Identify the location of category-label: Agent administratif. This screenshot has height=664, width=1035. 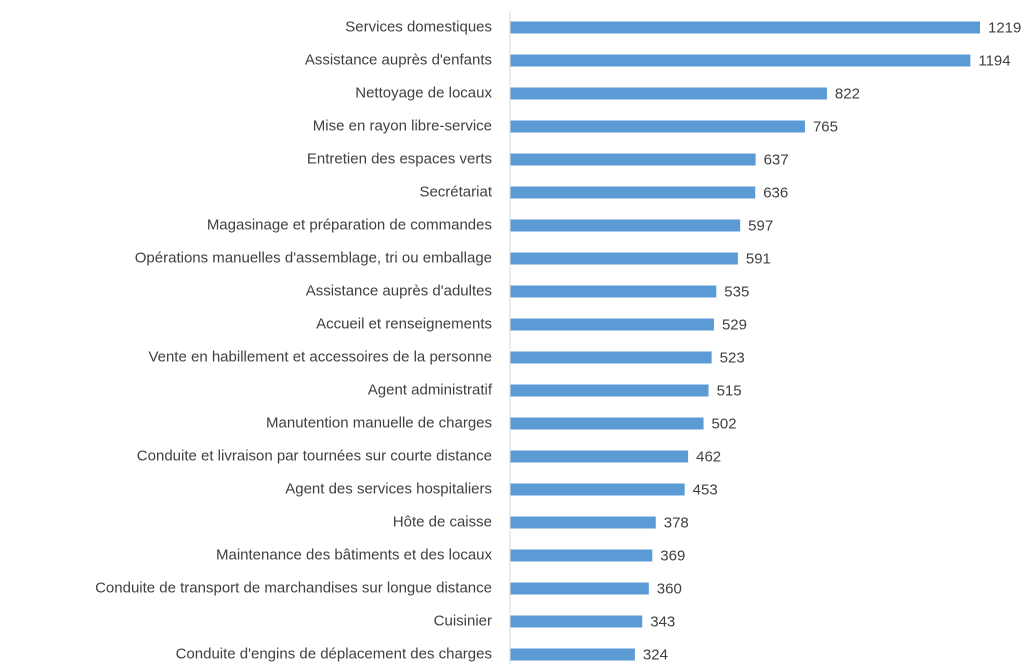
(430, 389).